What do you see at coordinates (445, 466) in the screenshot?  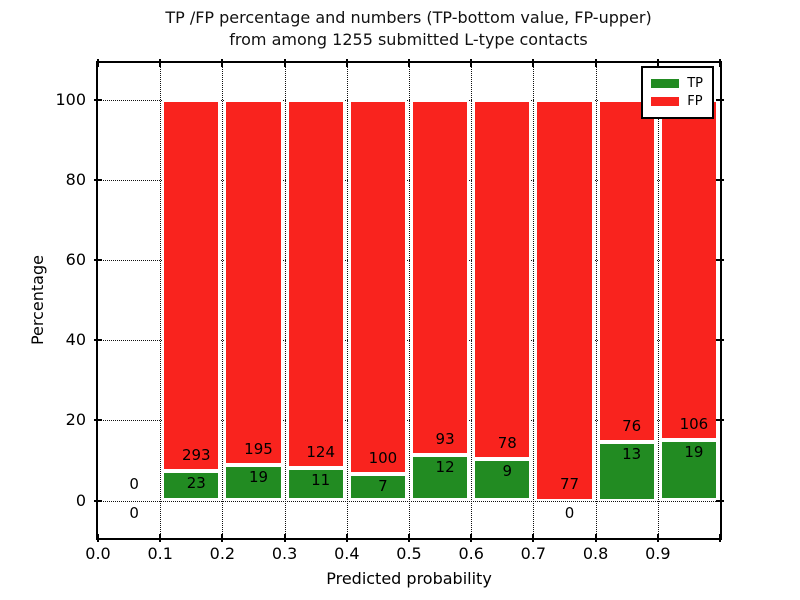 I see `tp-count-label: 12` at bounding box center [445, 466].